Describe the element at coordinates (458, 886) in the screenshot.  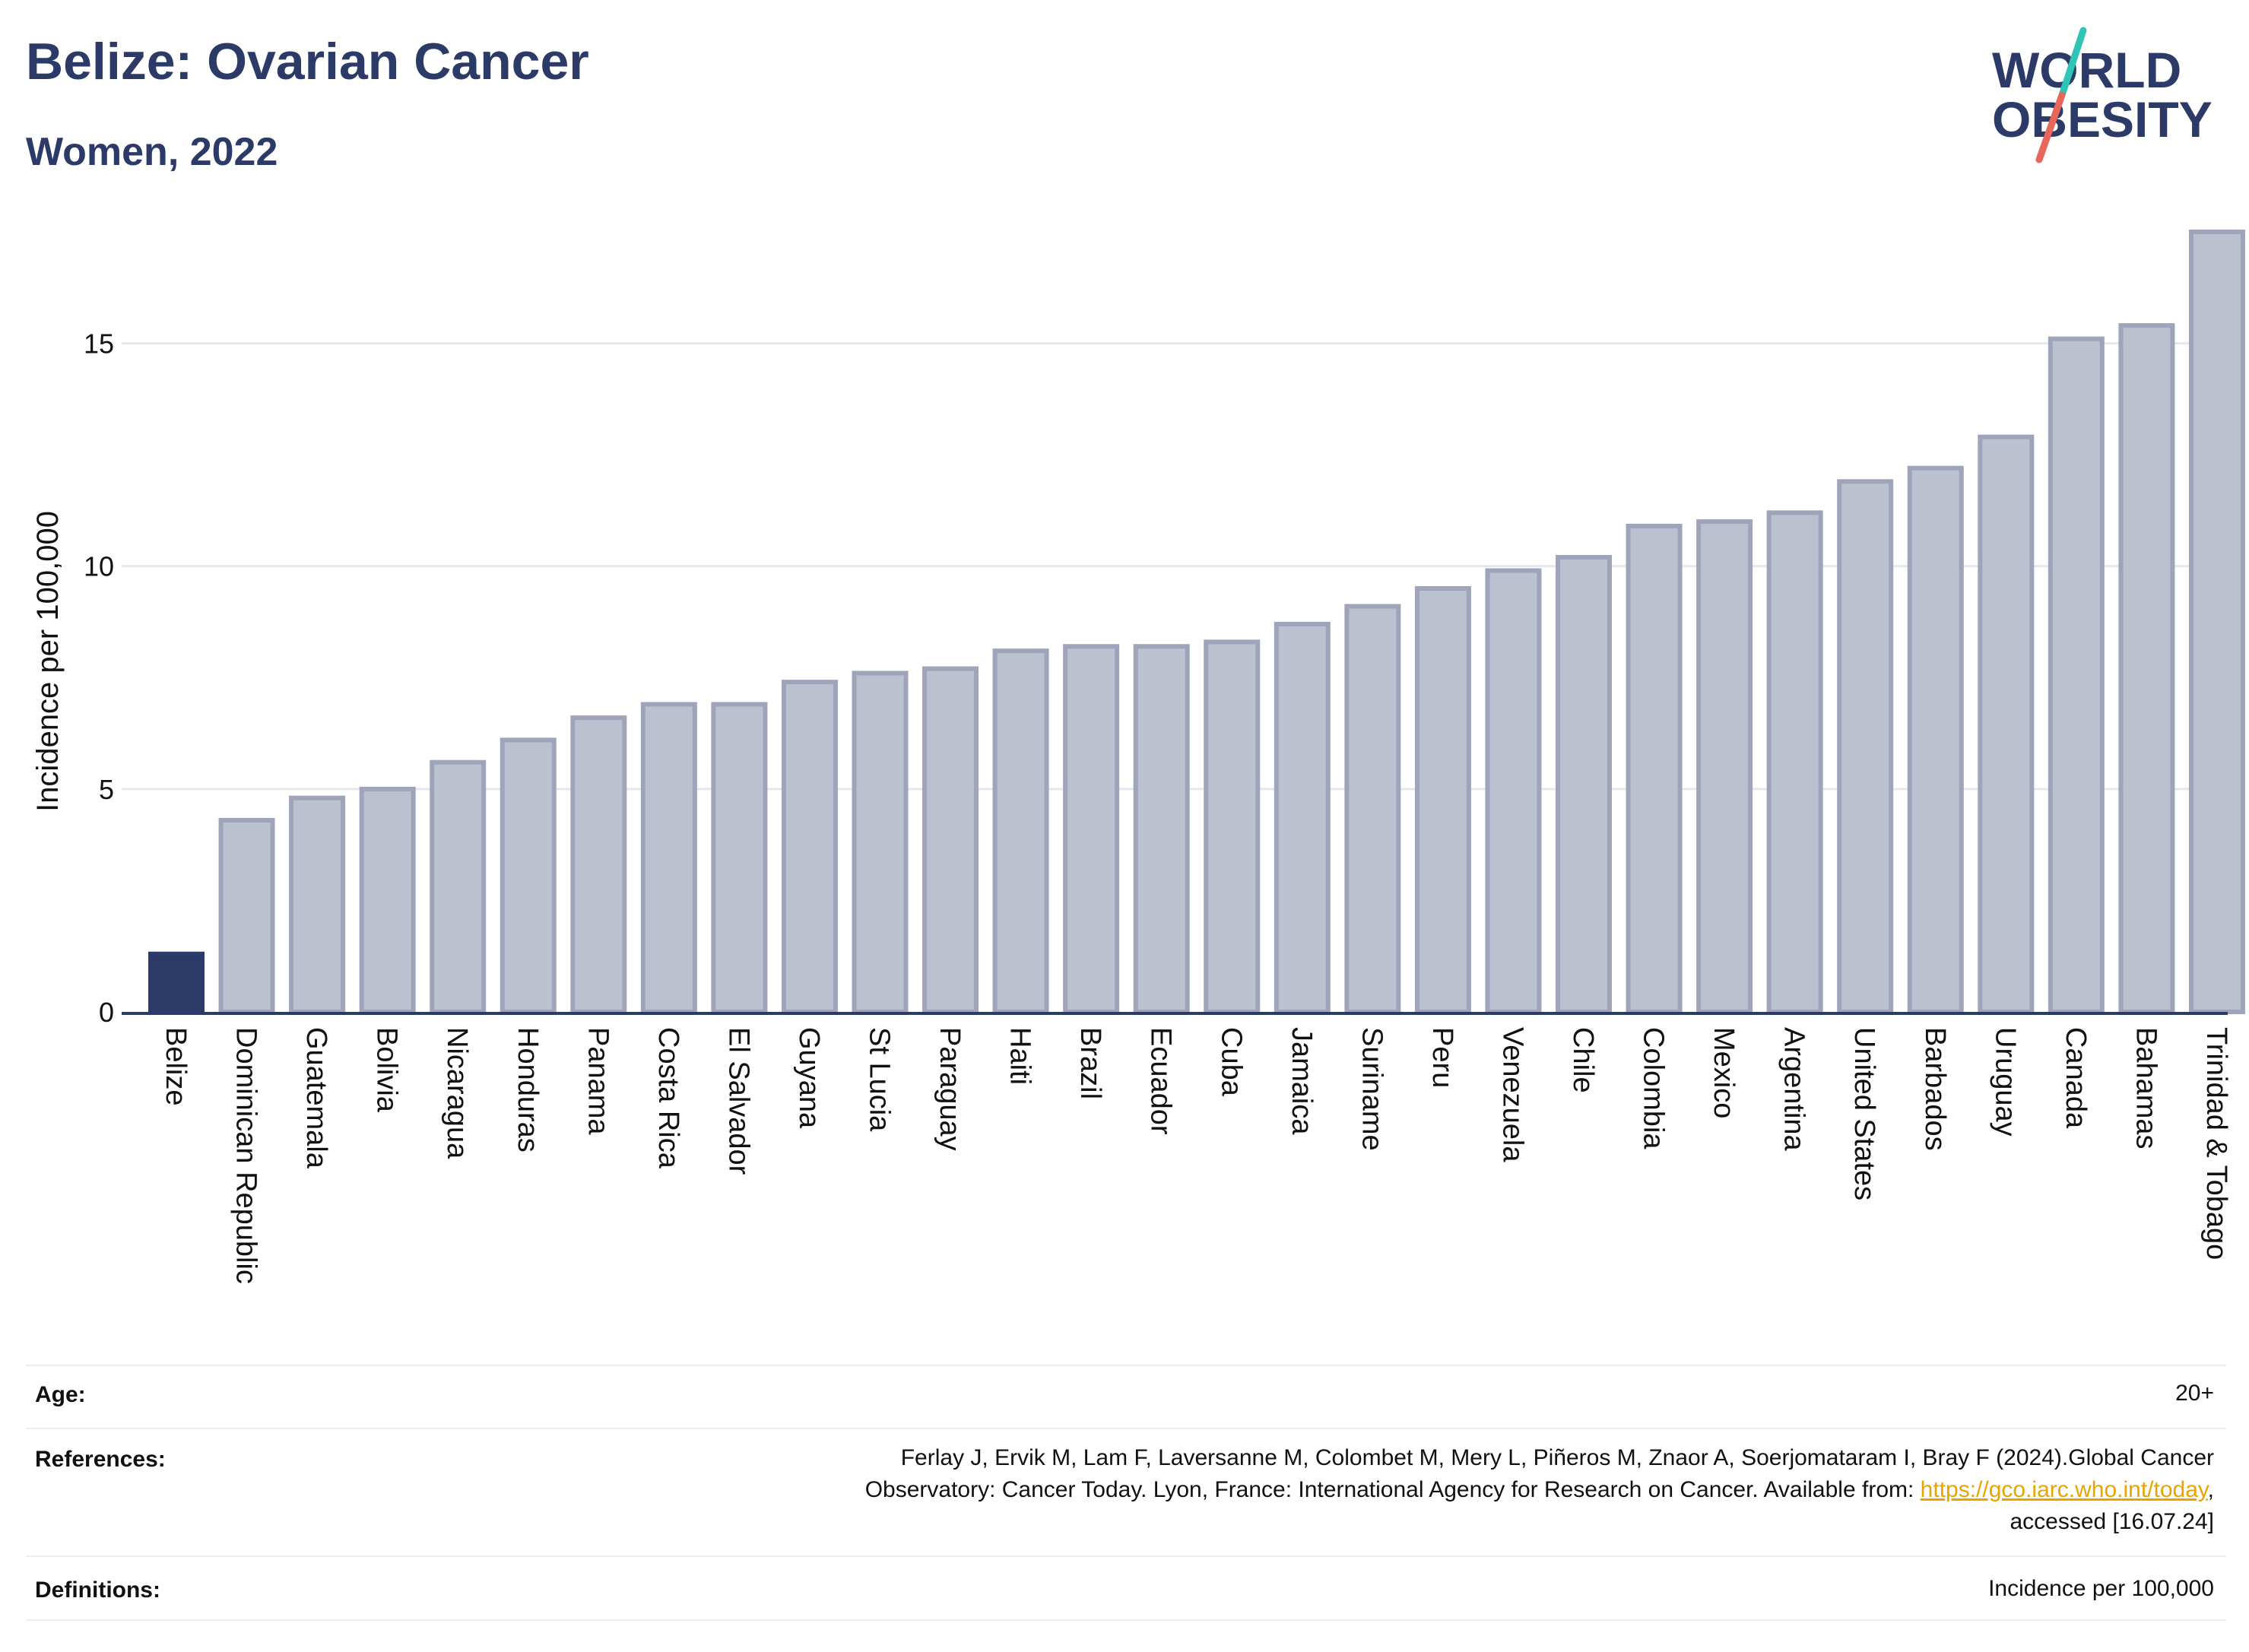
I see `bar-nicaragua` at that location.